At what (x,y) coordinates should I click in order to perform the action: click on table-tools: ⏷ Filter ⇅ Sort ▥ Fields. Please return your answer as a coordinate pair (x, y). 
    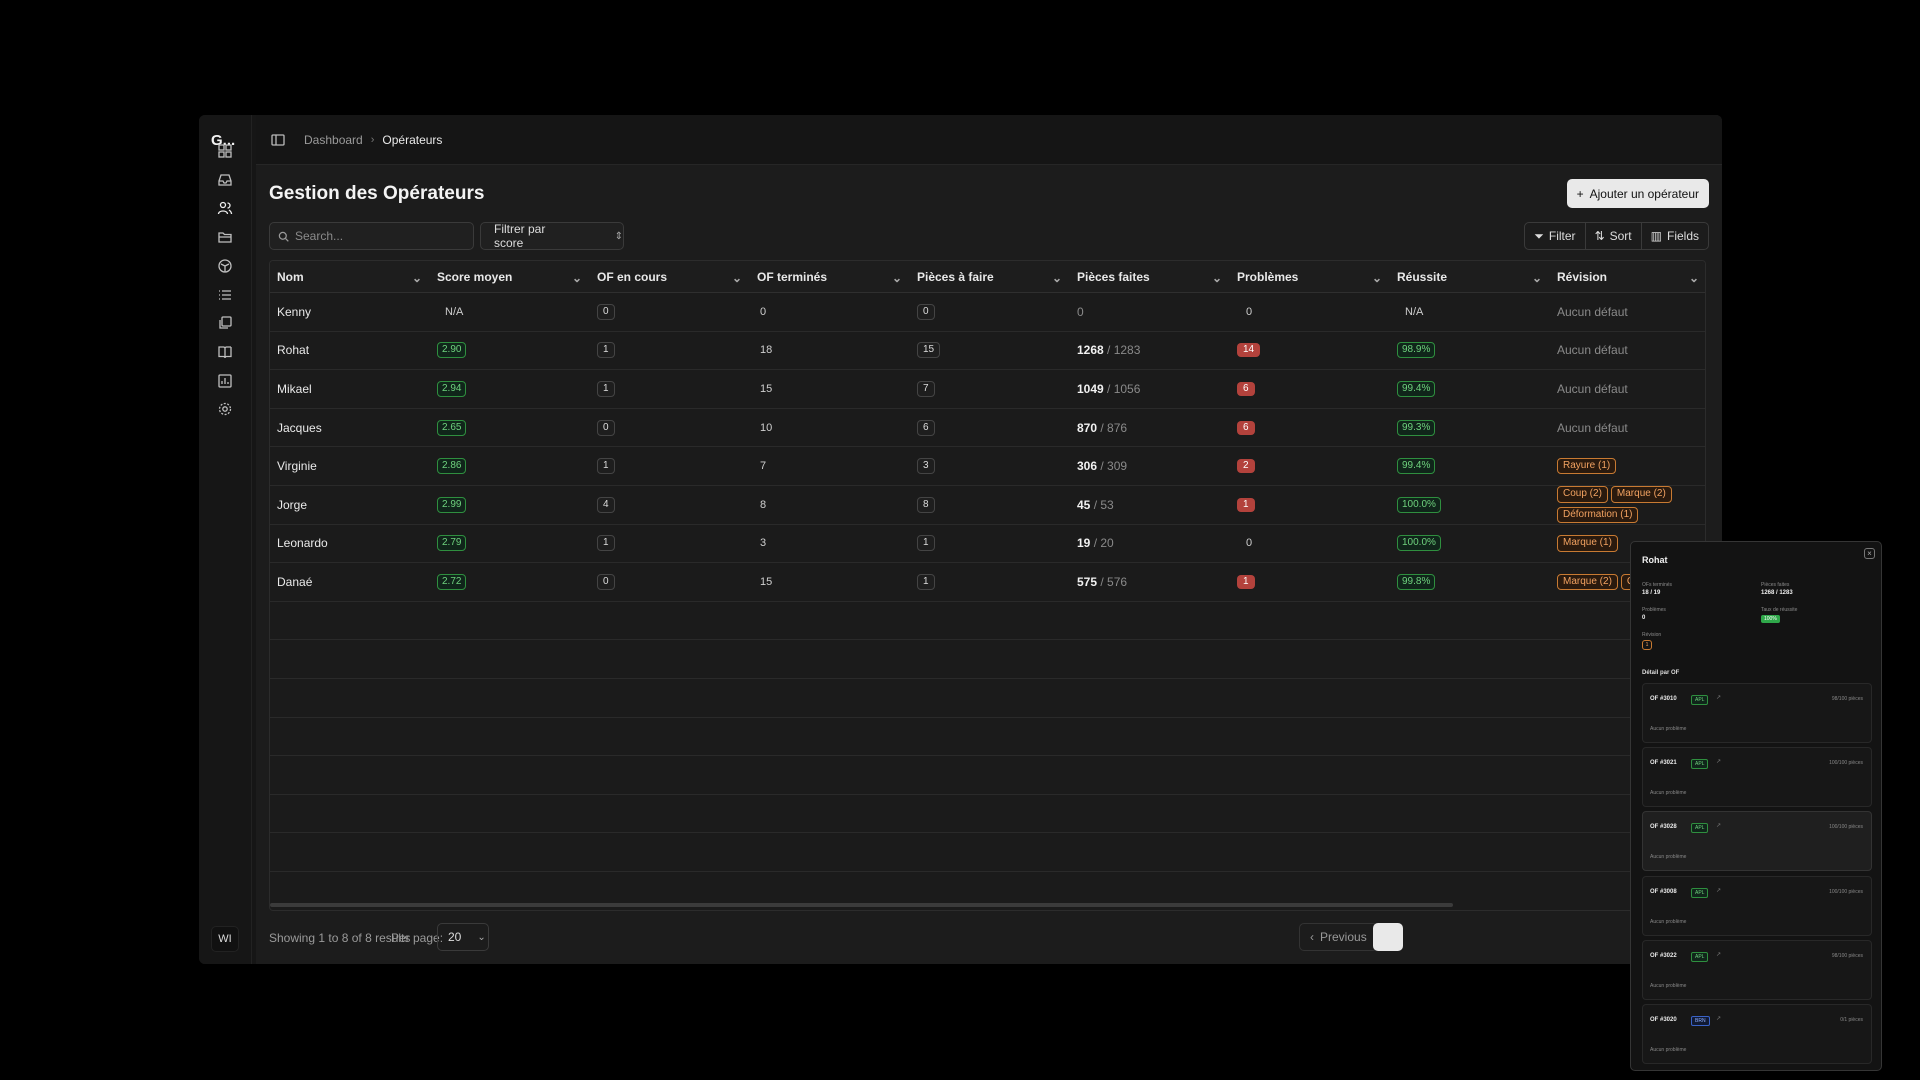
    Looking at the image, I should click on (1616, 236).